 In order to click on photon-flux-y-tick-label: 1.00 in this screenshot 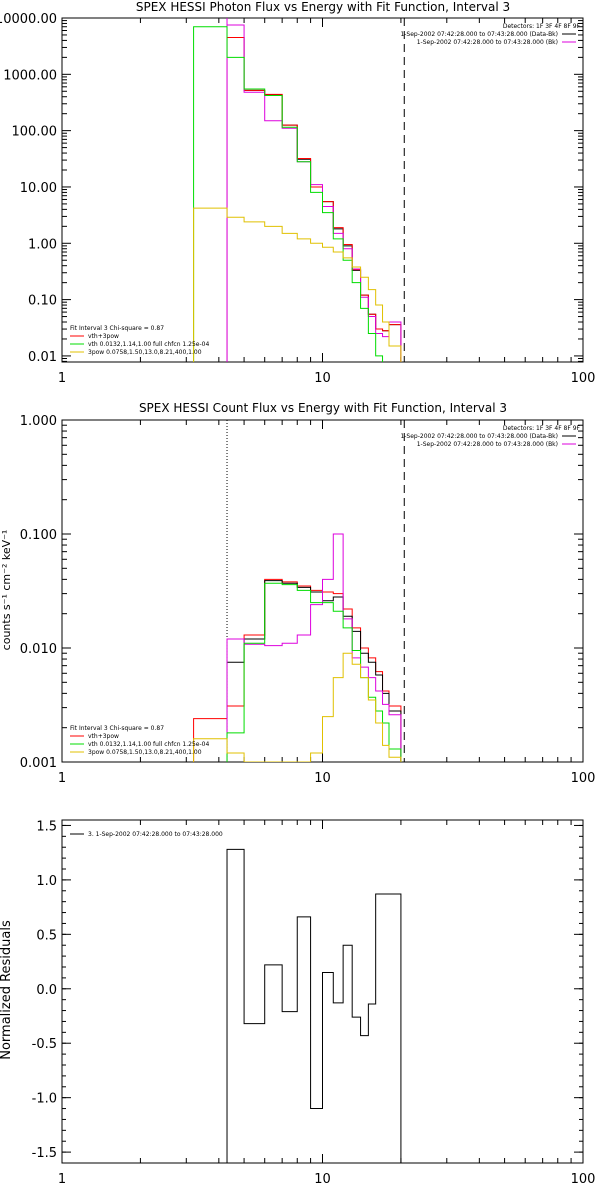, I will do `click(42, 244)`.